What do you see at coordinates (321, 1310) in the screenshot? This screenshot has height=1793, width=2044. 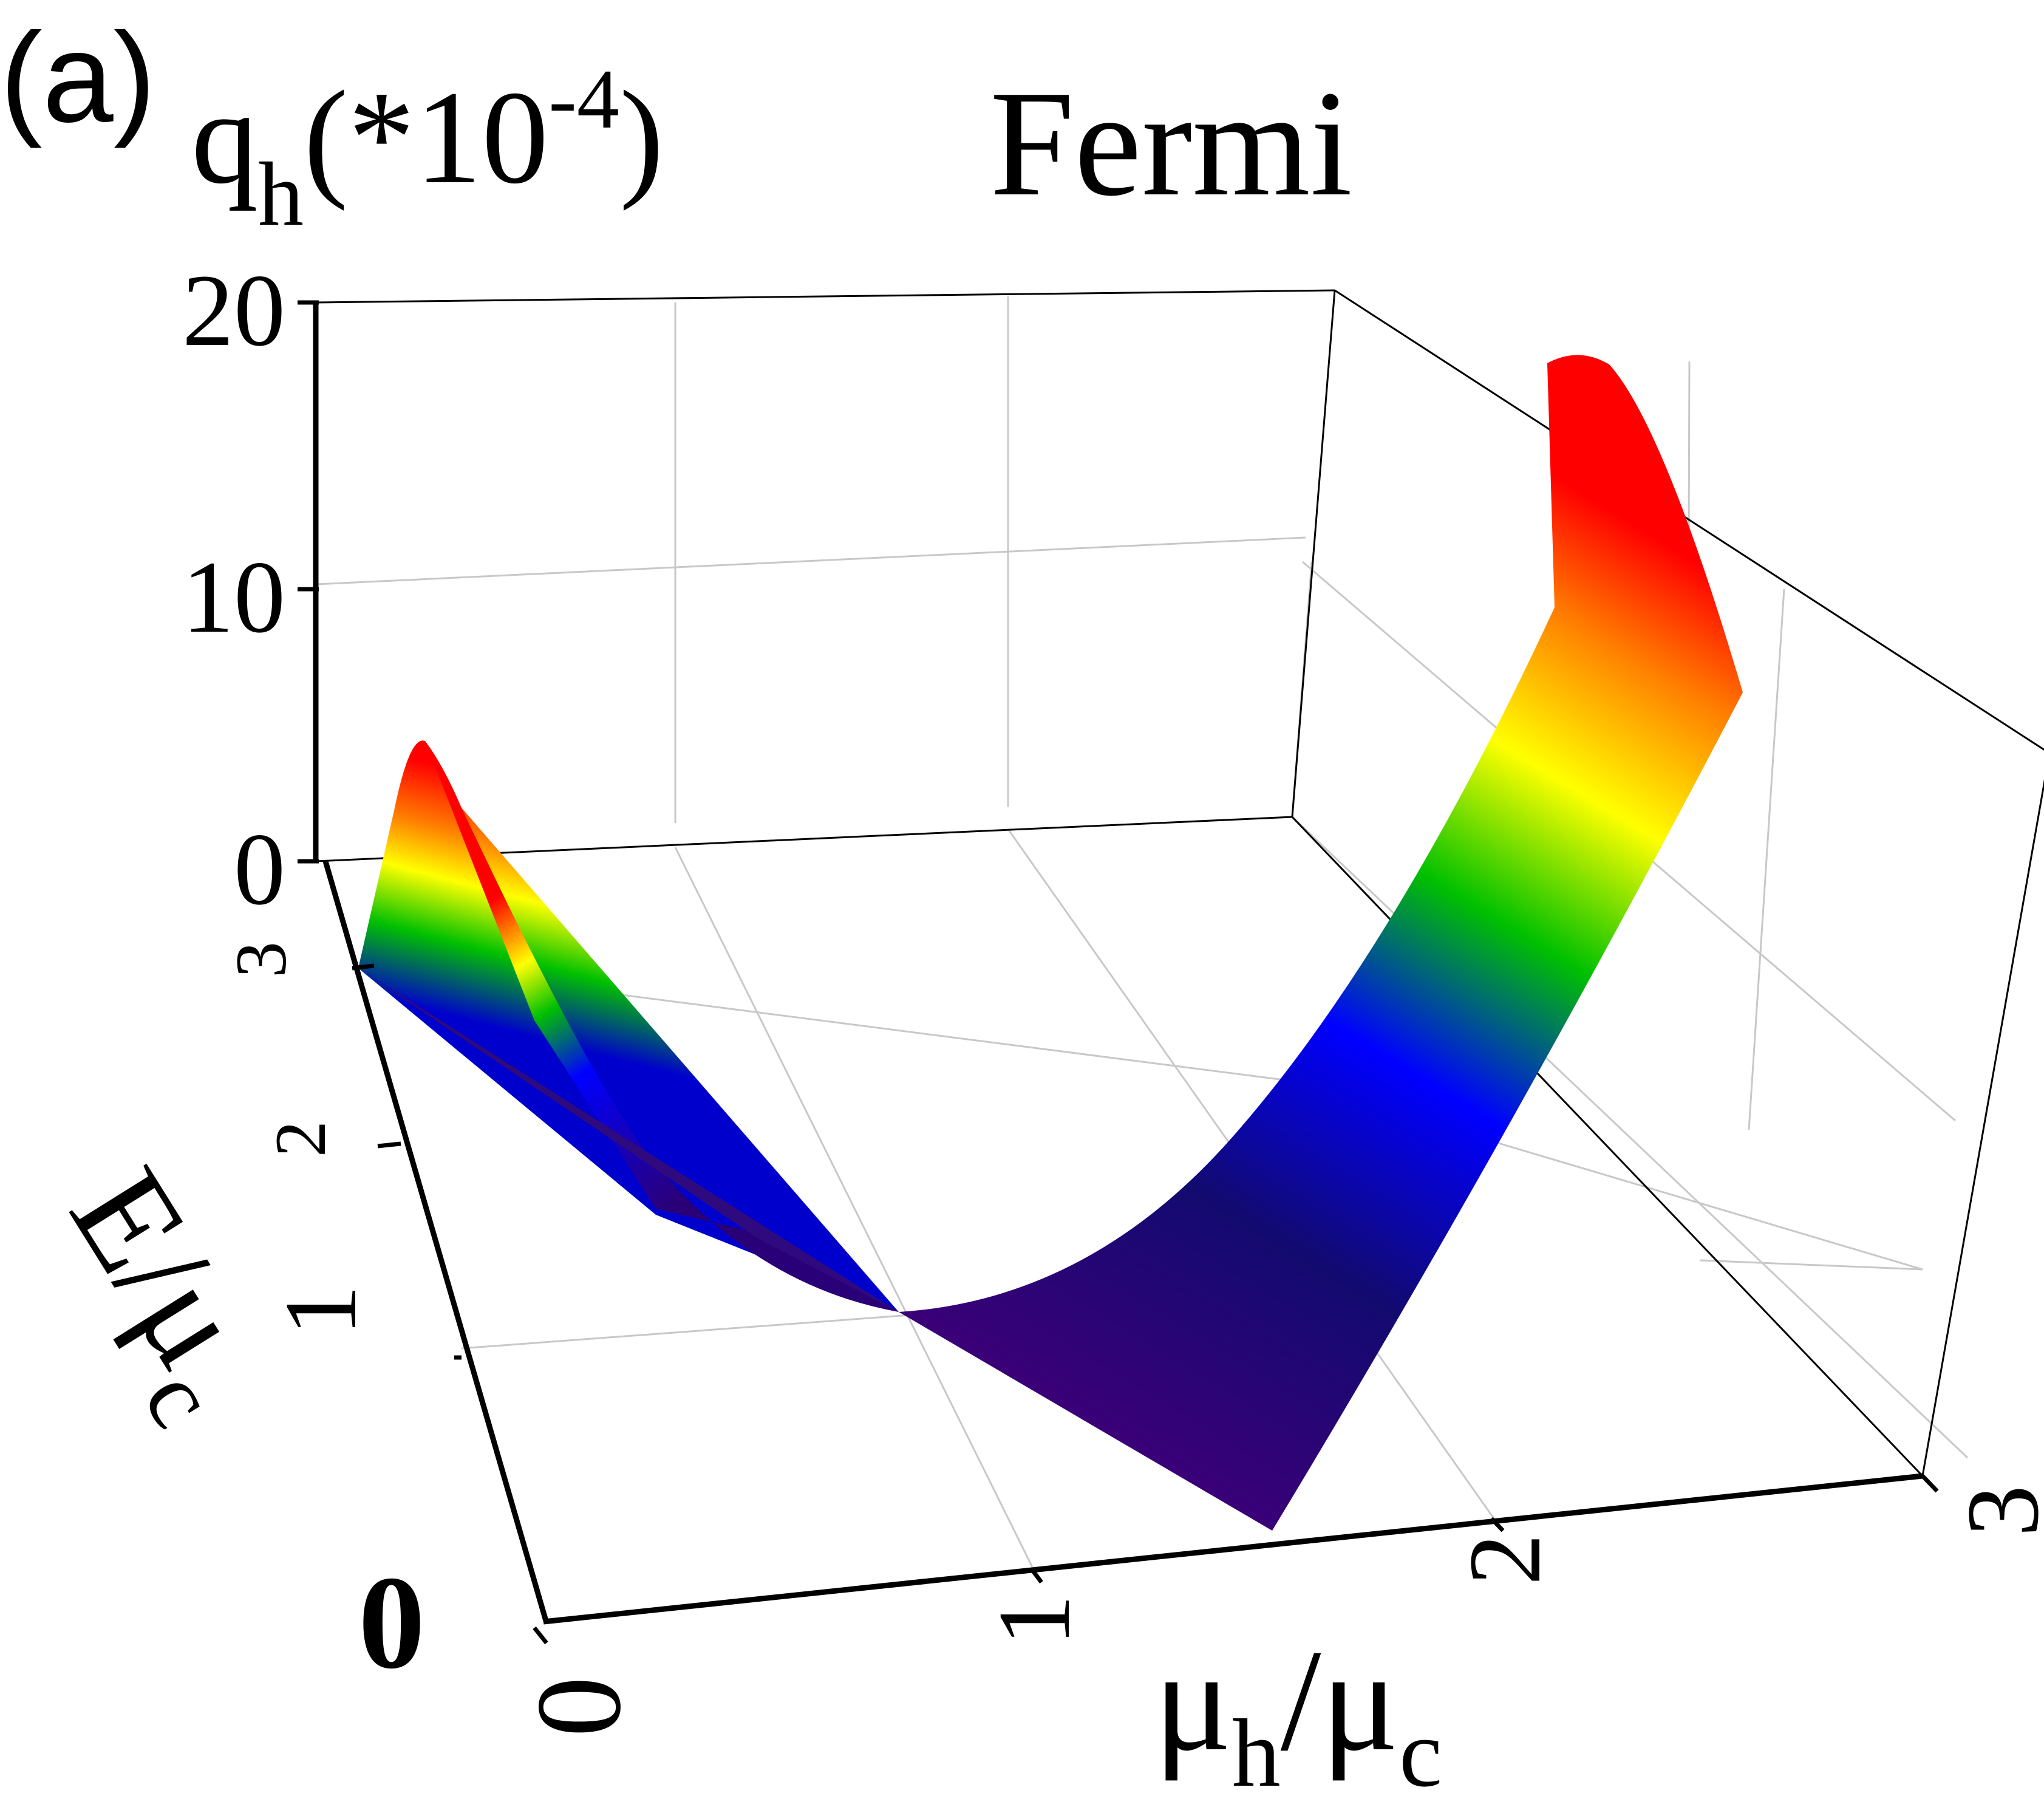 I see `y-tick-label: 1` at bounding box center [321, 1310].